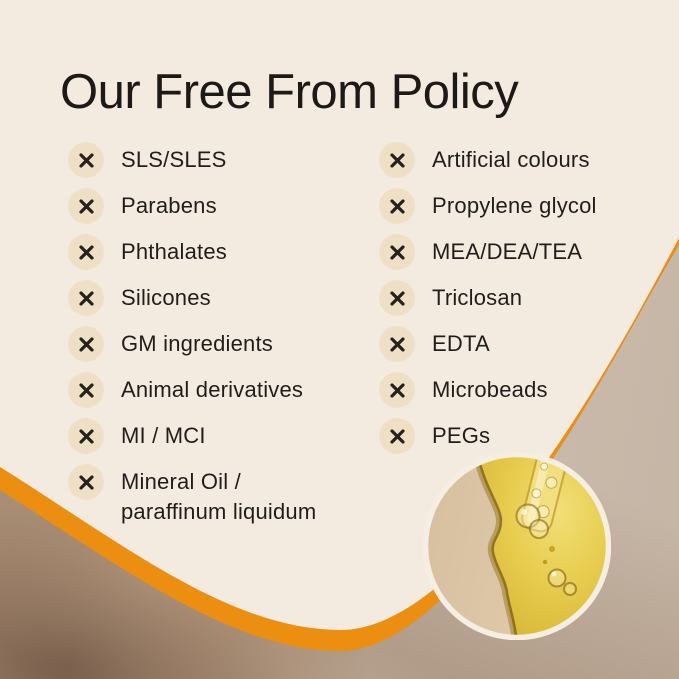 The image size is (679, 679). What do you see at coordinates (197, 343) in the screenshot?
I see `policy-item-label: GM ingredients` at bounding box center [197, 343].